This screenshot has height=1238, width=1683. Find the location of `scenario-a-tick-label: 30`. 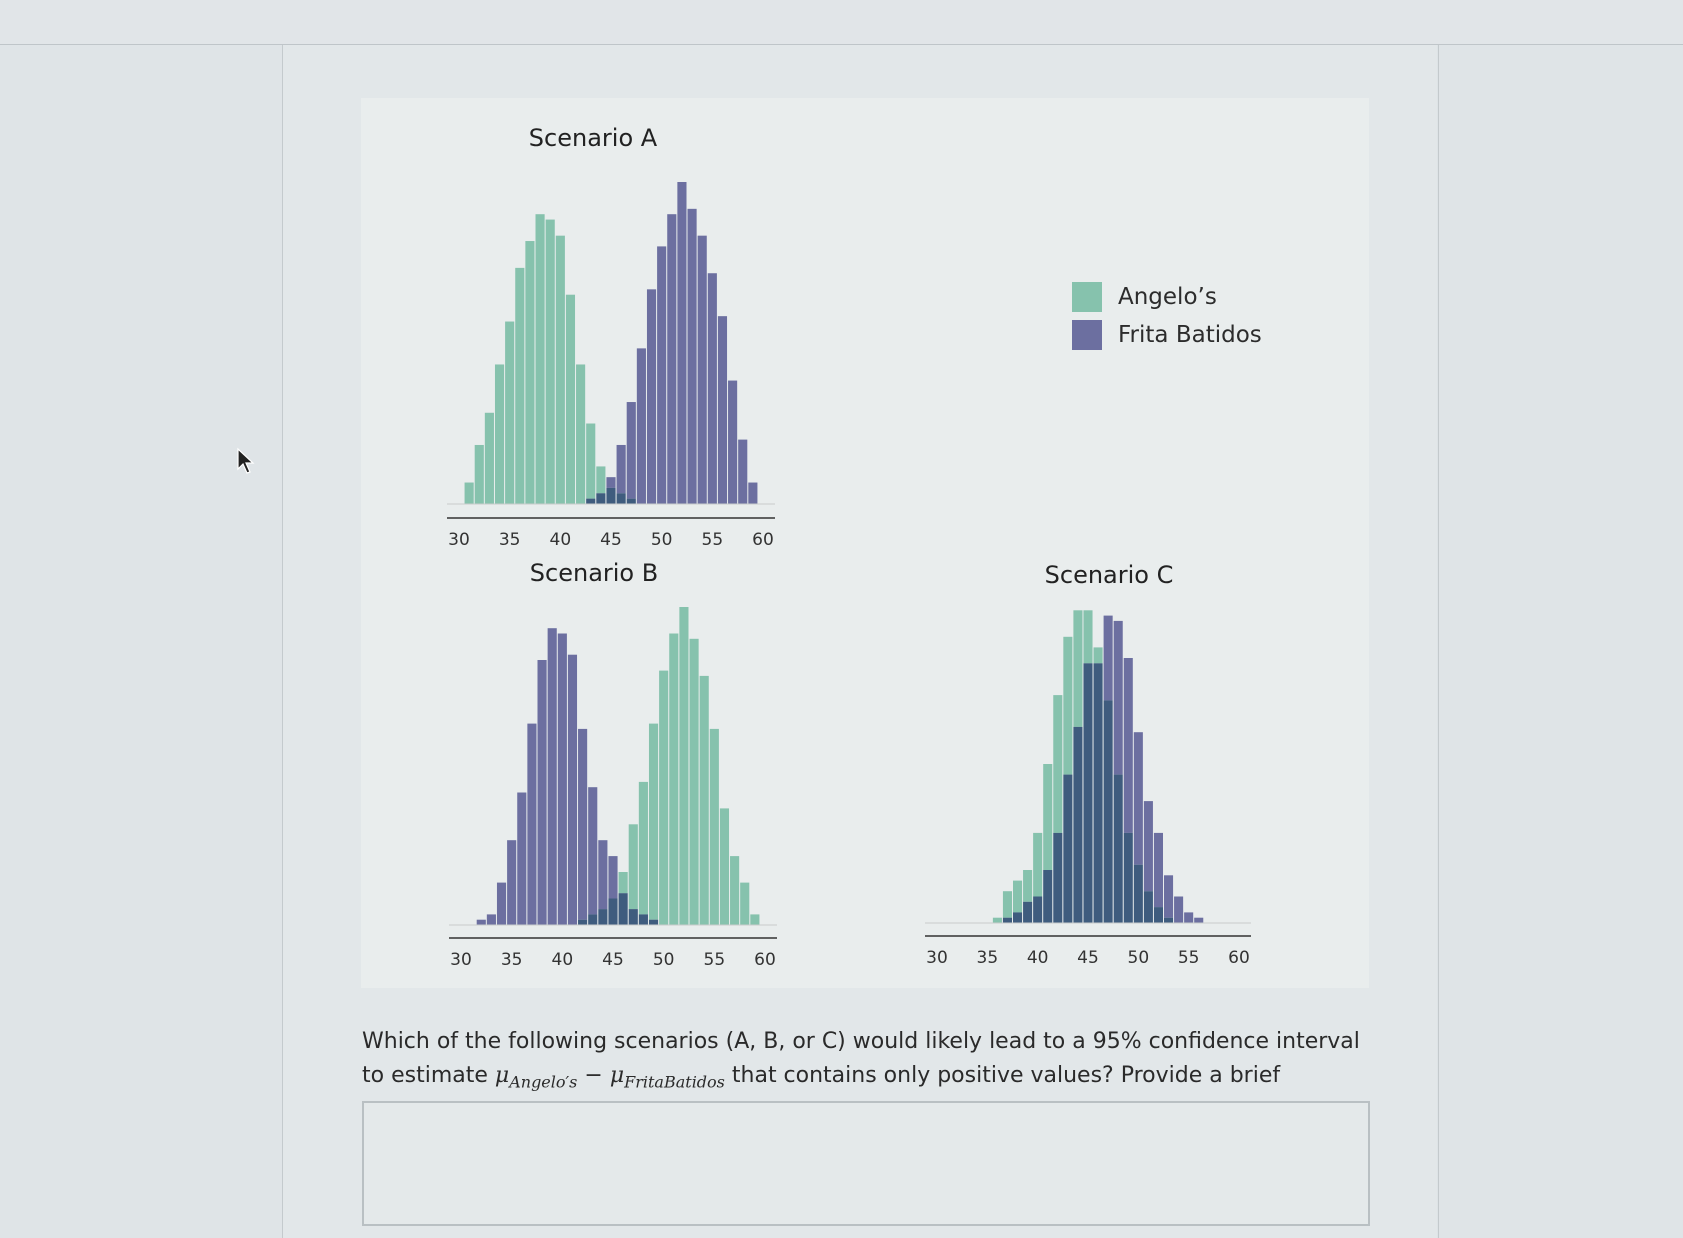

scenario-a-tick-label: 30 is located at coordinates (459, 540).